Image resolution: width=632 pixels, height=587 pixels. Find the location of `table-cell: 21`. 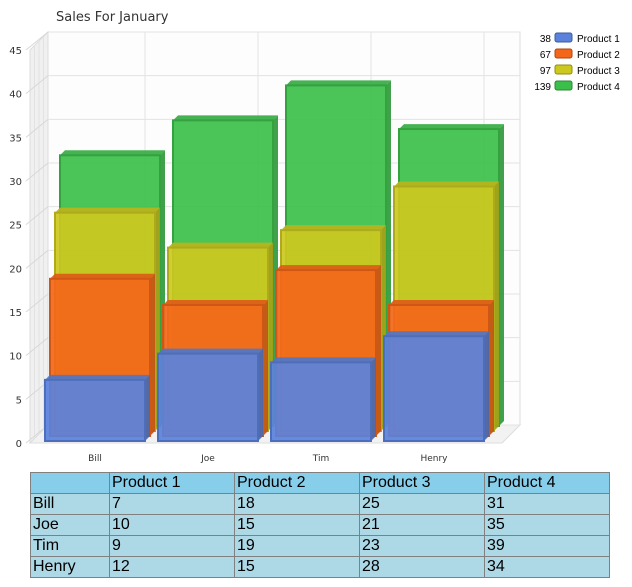

table-cell: 21 is located at coordinates (422, 525).